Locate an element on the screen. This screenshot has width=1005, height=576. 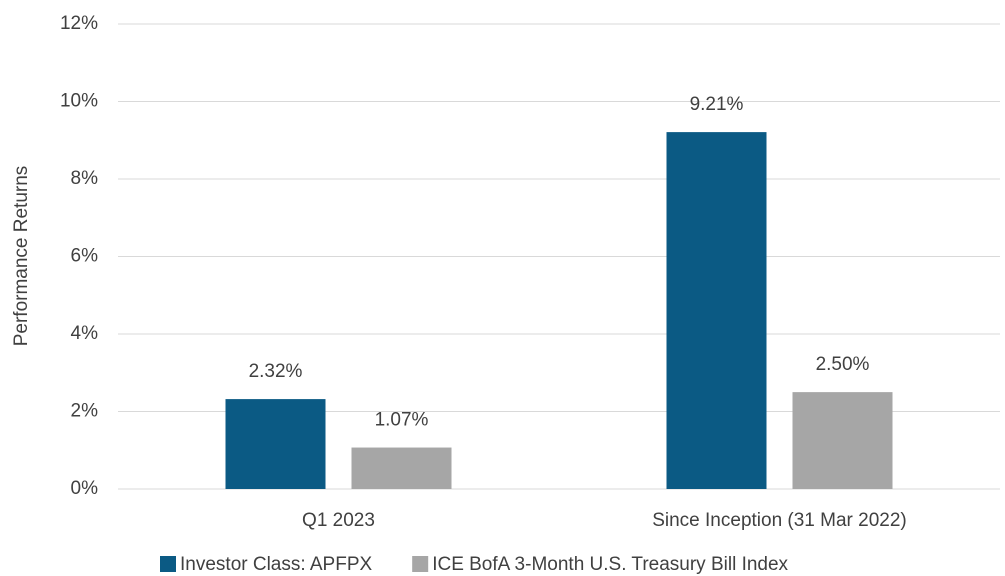
y-axis-label: Performance Returns is located at coordinates (21, 256).